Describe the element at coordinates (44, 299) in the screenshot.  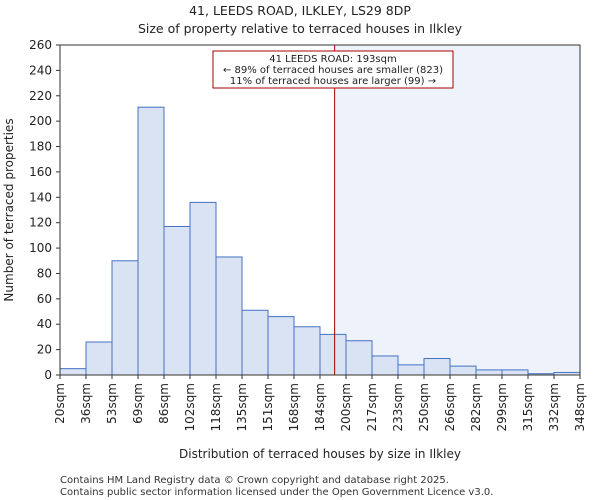
I see `y-tick-label: 60` at that location.